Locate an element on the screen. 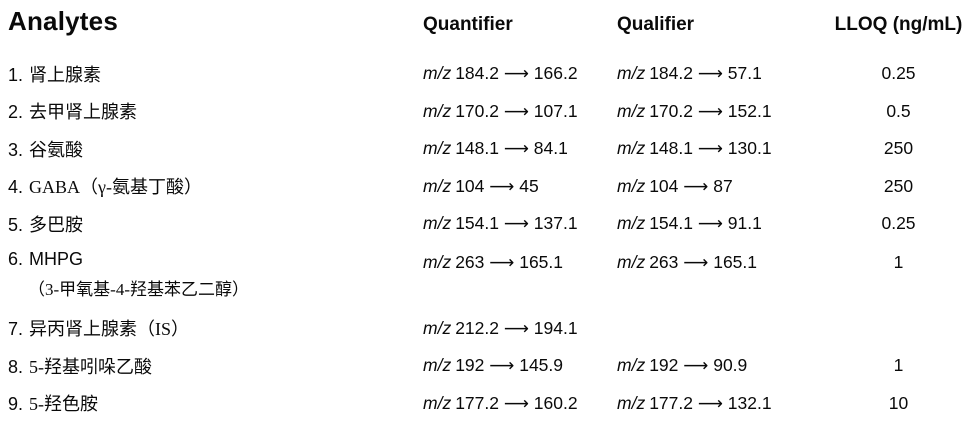  analyte-cell: 7. 异丙肾上腺素（IS） is located at coordinates (211, 328).